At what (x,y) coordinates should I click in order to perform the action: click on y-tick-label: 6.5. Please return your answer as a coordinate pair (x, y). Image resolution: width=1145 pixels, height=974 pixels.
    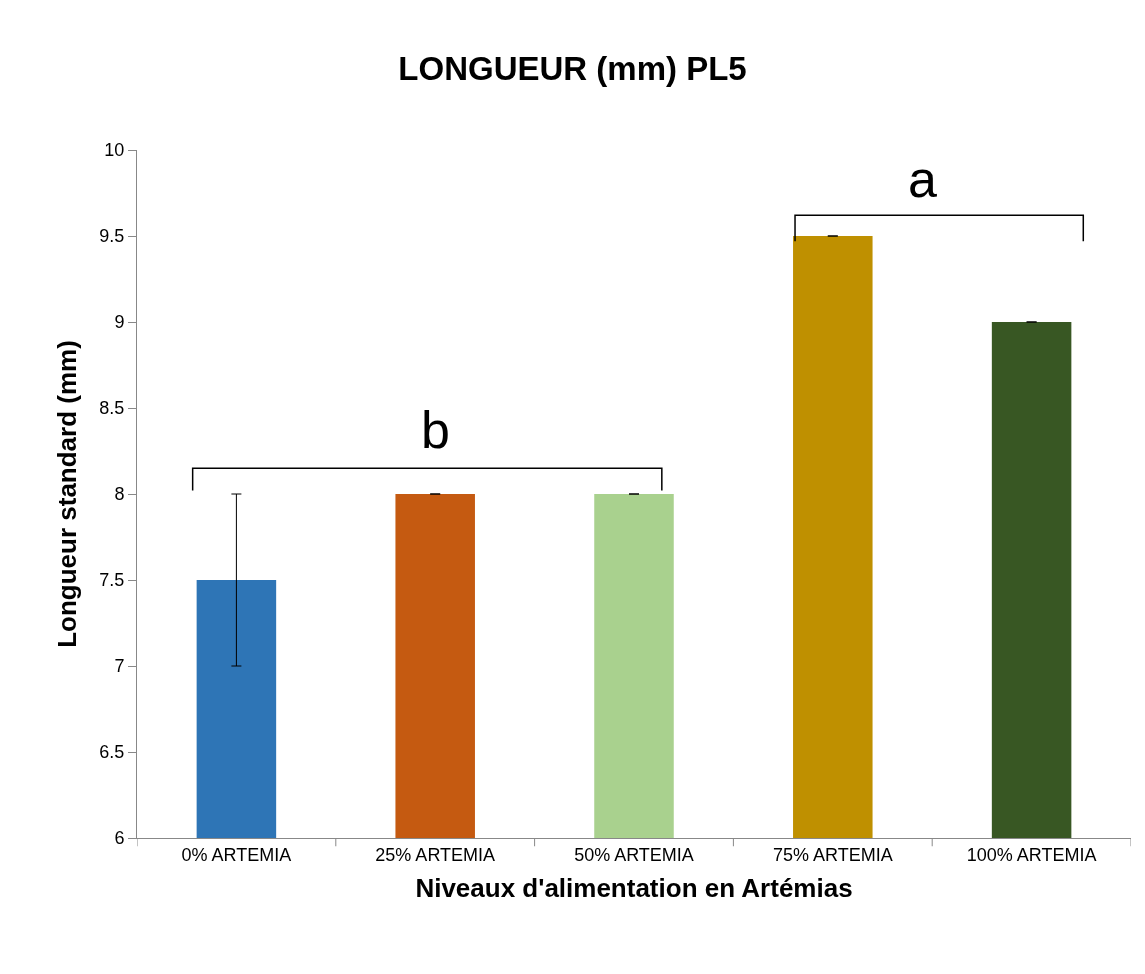
    Looking at the image, I should click on (112, 752).